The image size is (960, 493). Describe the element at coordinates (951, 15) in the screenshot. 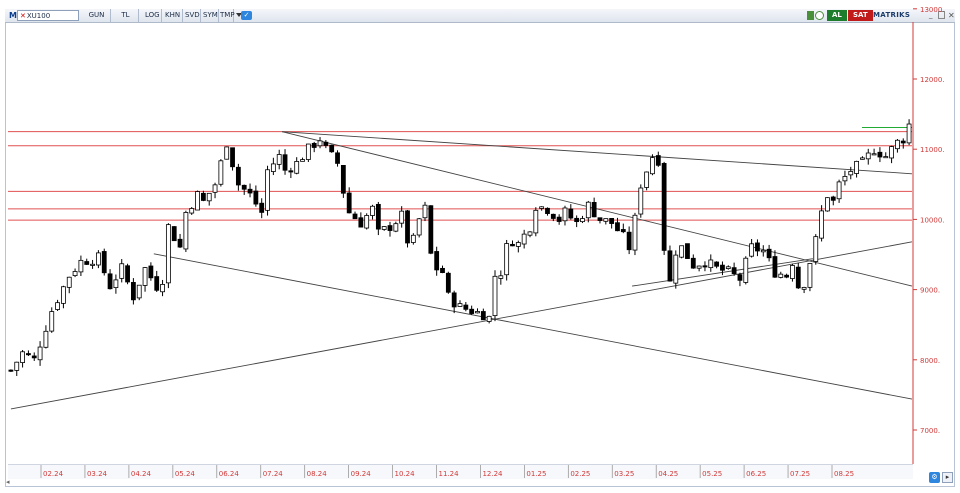

I see `close-icon: ✕` at that location.